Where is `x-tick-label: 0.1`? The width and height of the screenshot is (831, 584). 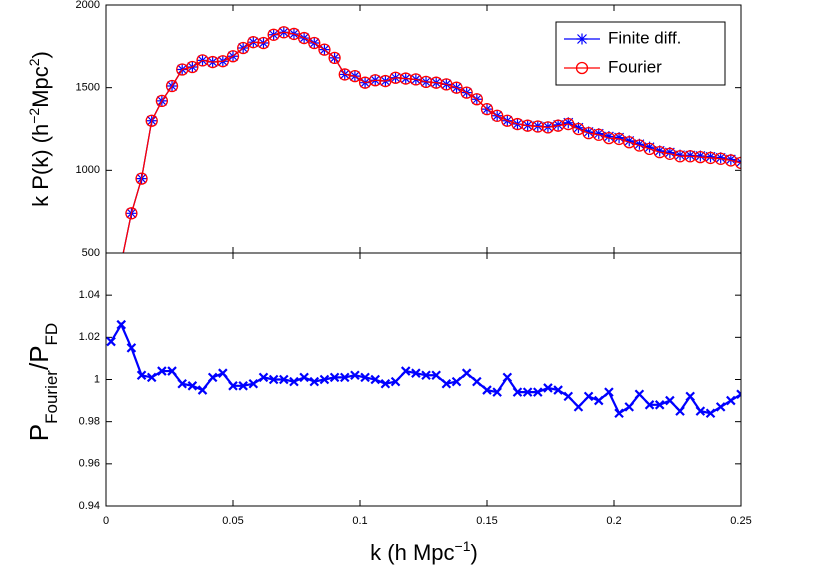 x-tick-label: 0.1 is located at coordinates (359, 521).